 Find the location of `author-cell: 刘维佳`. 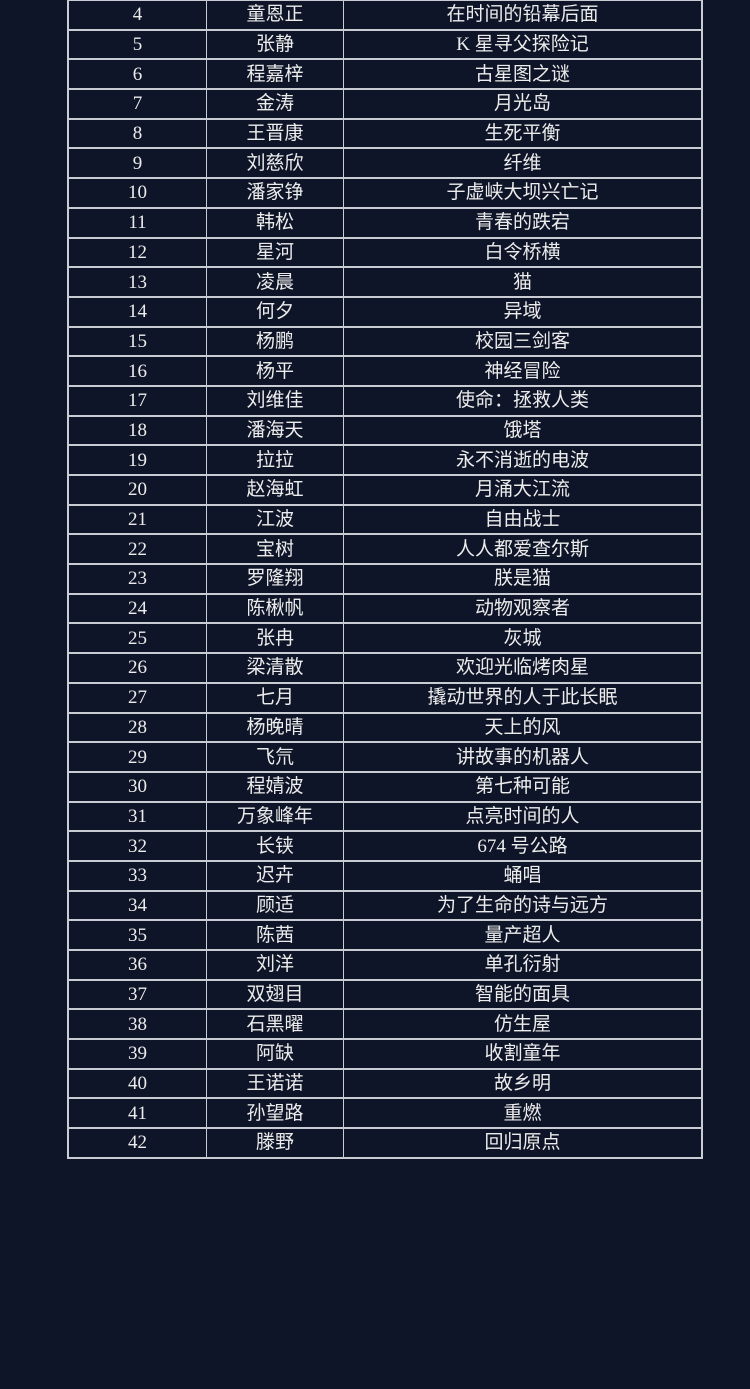

author-cell: 刘维佳 is located at coordinates (275, 400).